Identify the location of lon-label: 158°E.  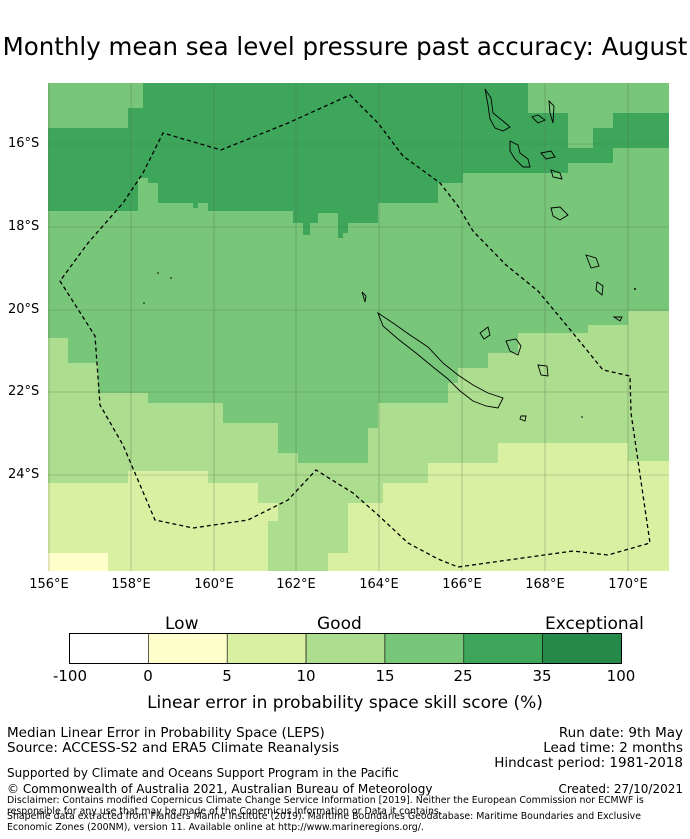
(131, 584).